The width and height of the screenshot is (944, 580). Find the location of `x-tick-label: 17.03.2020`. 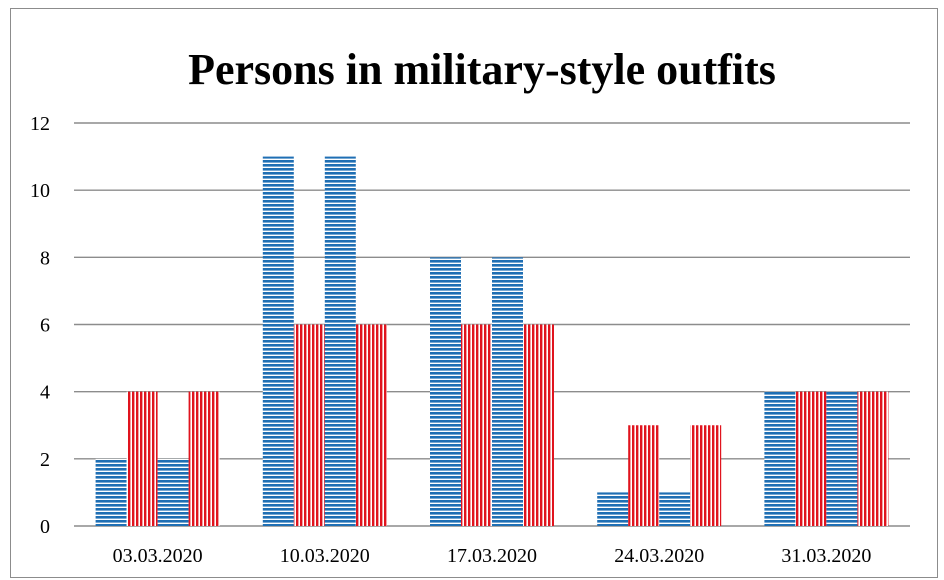

x-tick-label: 17.03.2020 is located at coordinates (492, 556).